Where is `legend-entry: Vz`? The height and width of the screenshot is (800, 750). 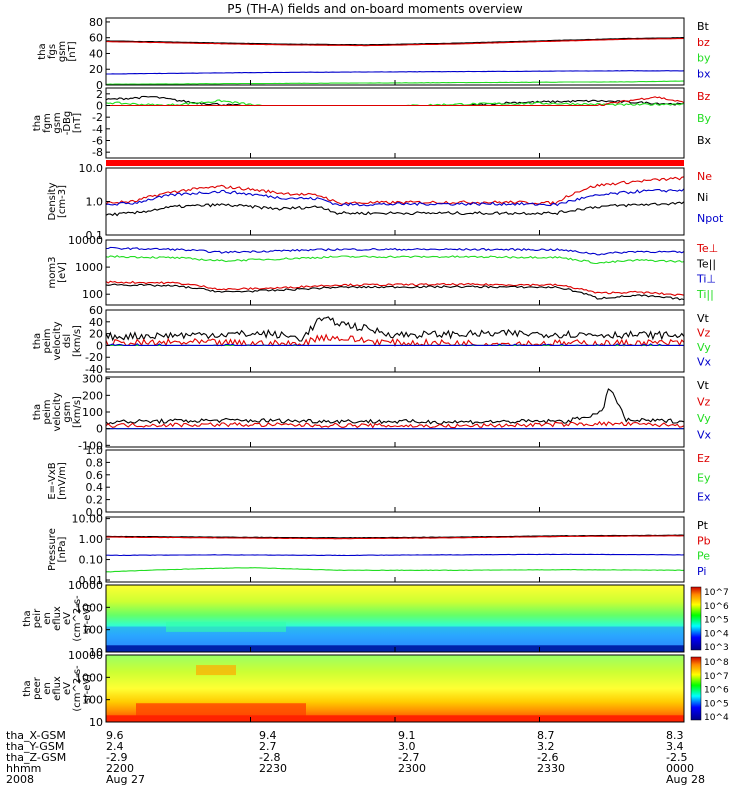
legend-entry: Vz is located at coordinates (704, 402).